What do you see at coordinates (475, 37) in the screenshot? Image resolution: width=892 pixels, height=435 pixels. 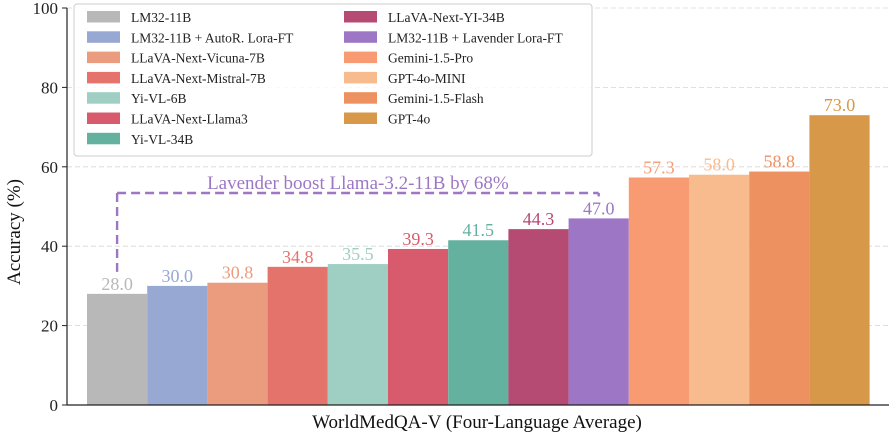 I see `legend-label: LM32-11B + Lavender Lora-FT` at bounding box center [475, 37].